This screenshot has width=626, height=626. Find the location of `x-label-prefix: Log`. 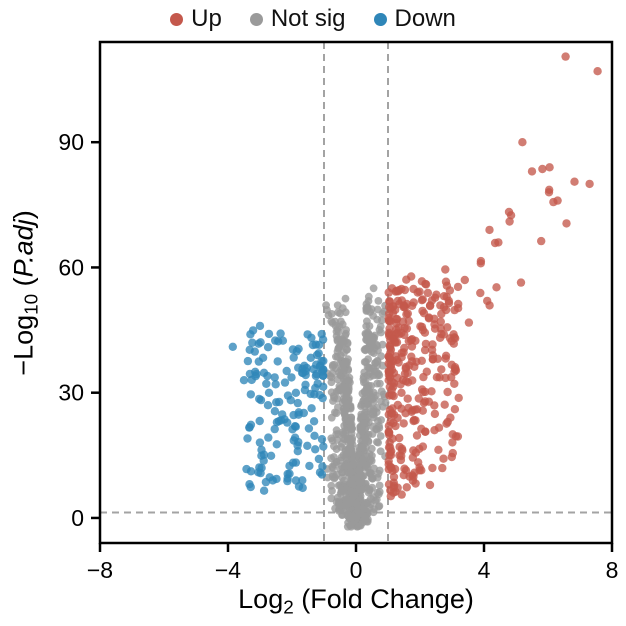

x-label-prefix: Log is located at coordinates (261, 599).